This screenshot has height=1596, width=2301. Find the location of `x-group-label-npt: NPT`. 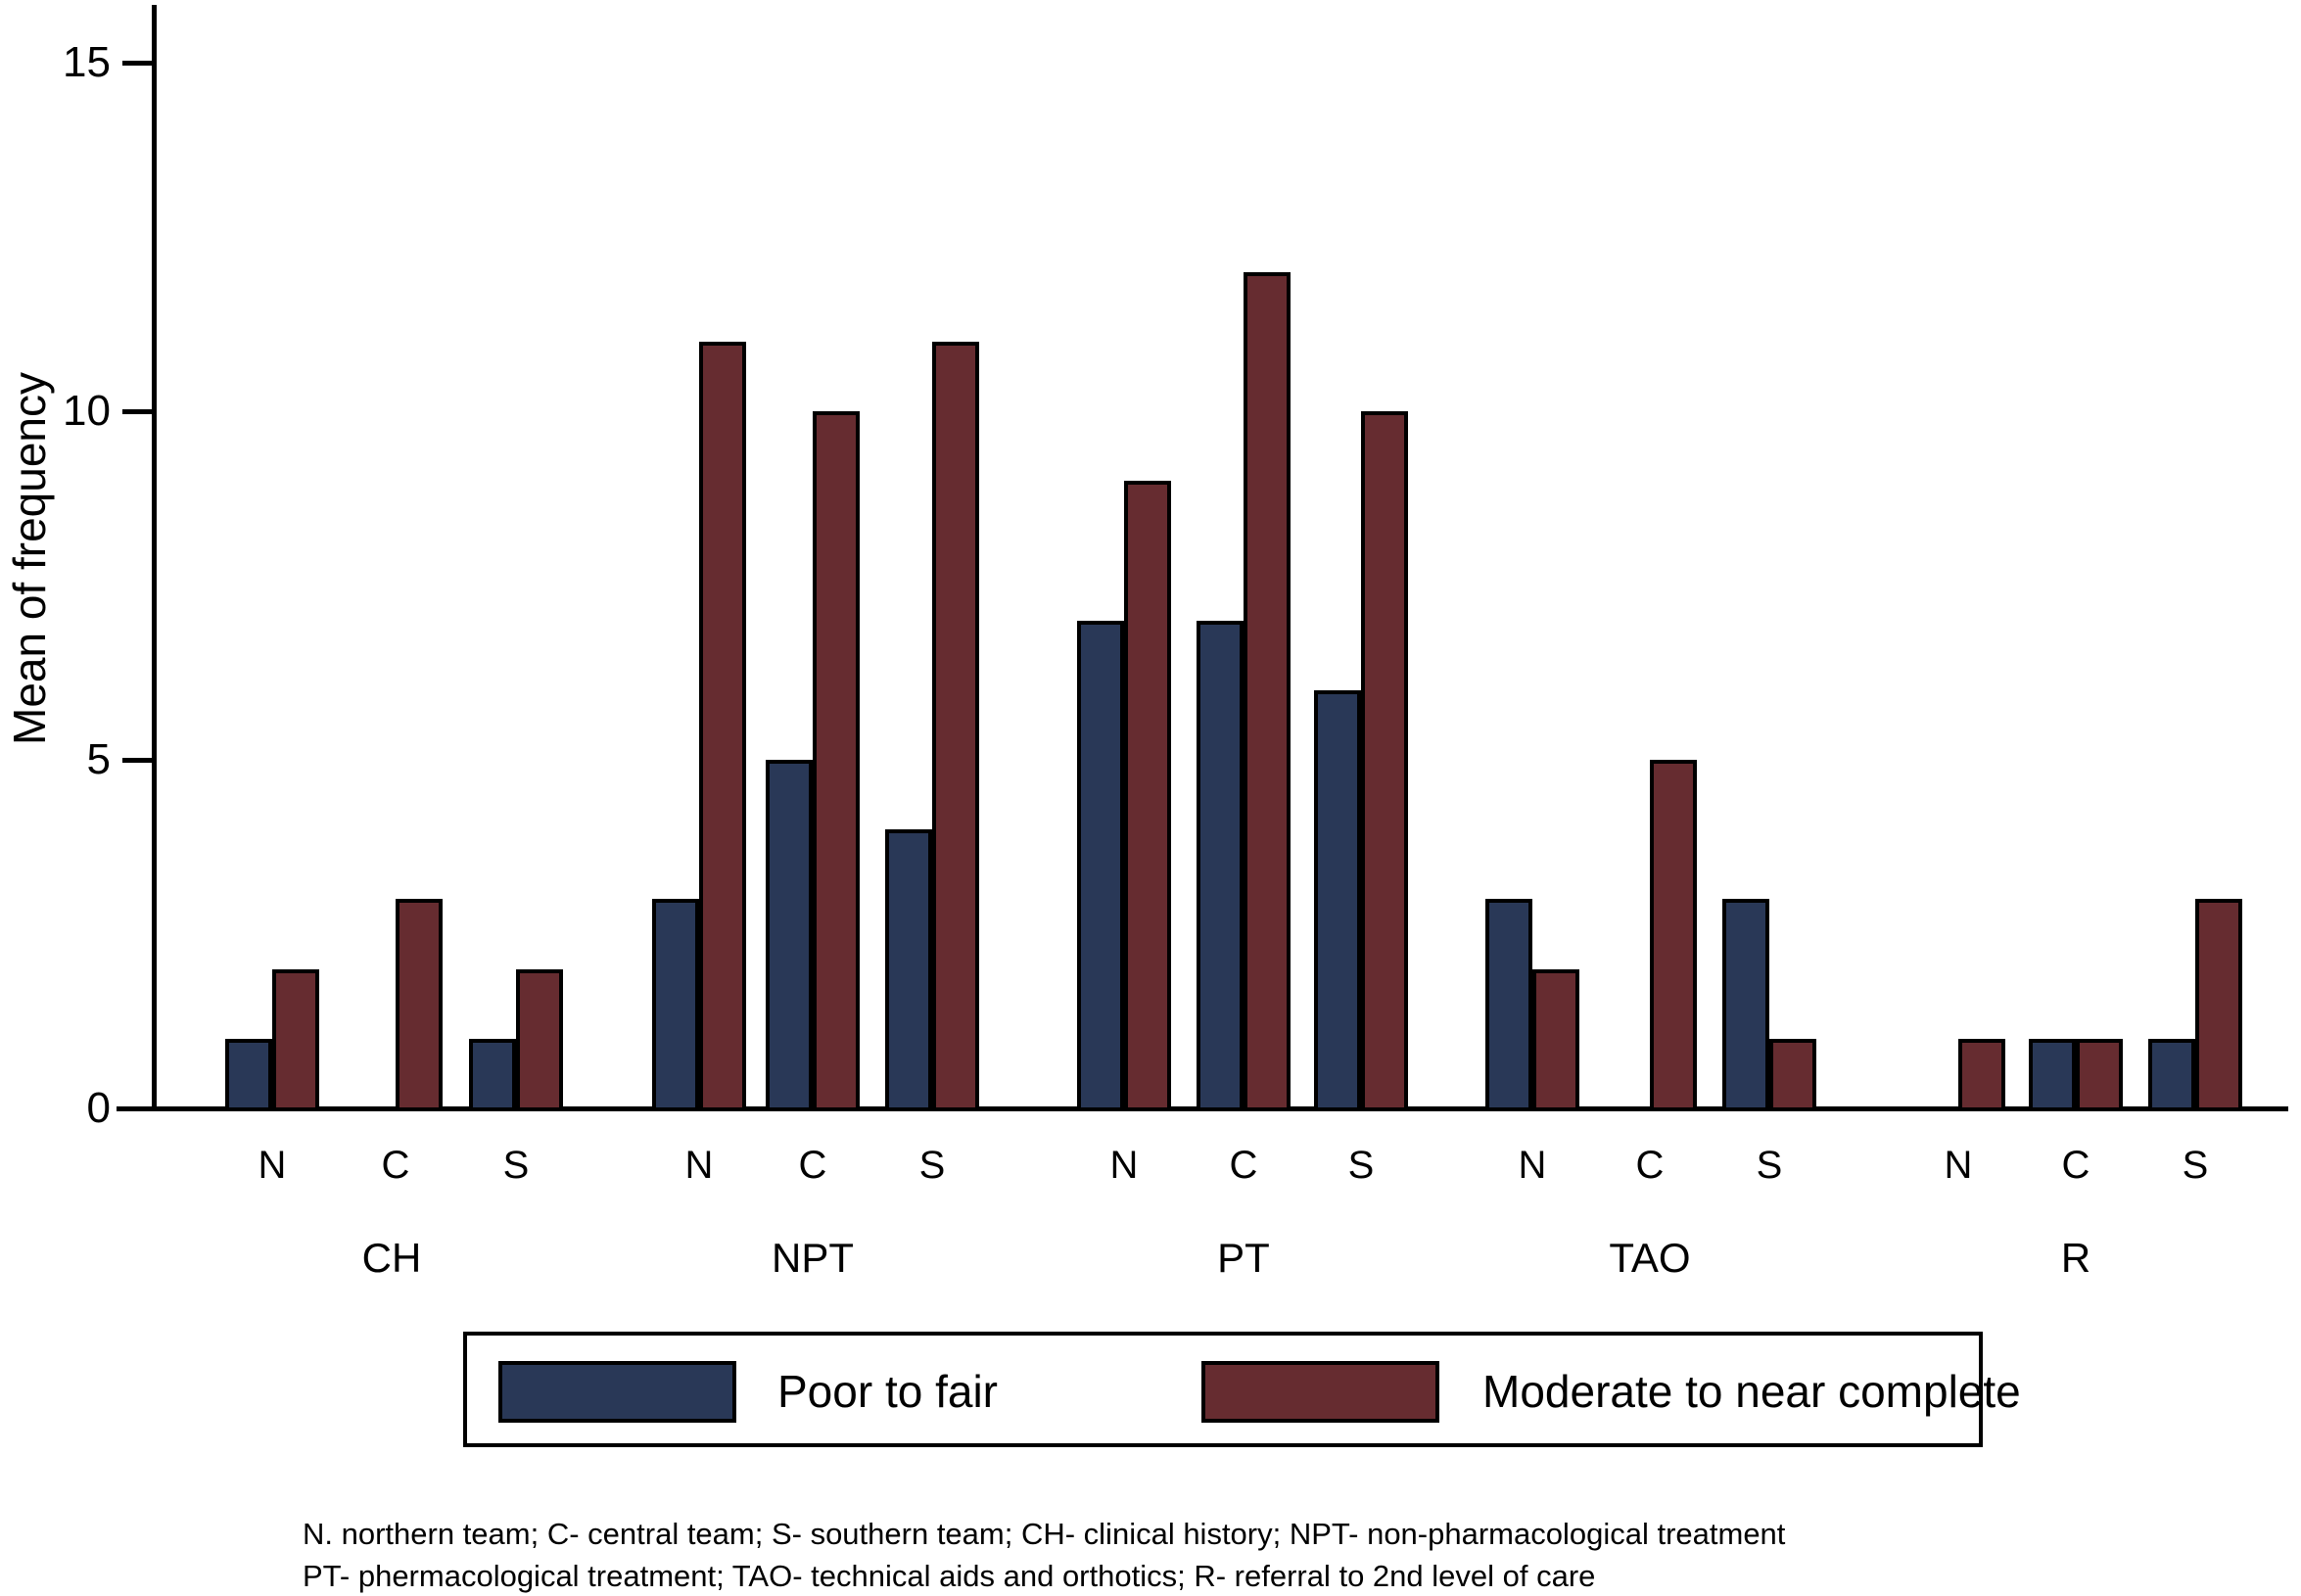

x-group-label-npt: NPT is located at coordinates (813, 1258).